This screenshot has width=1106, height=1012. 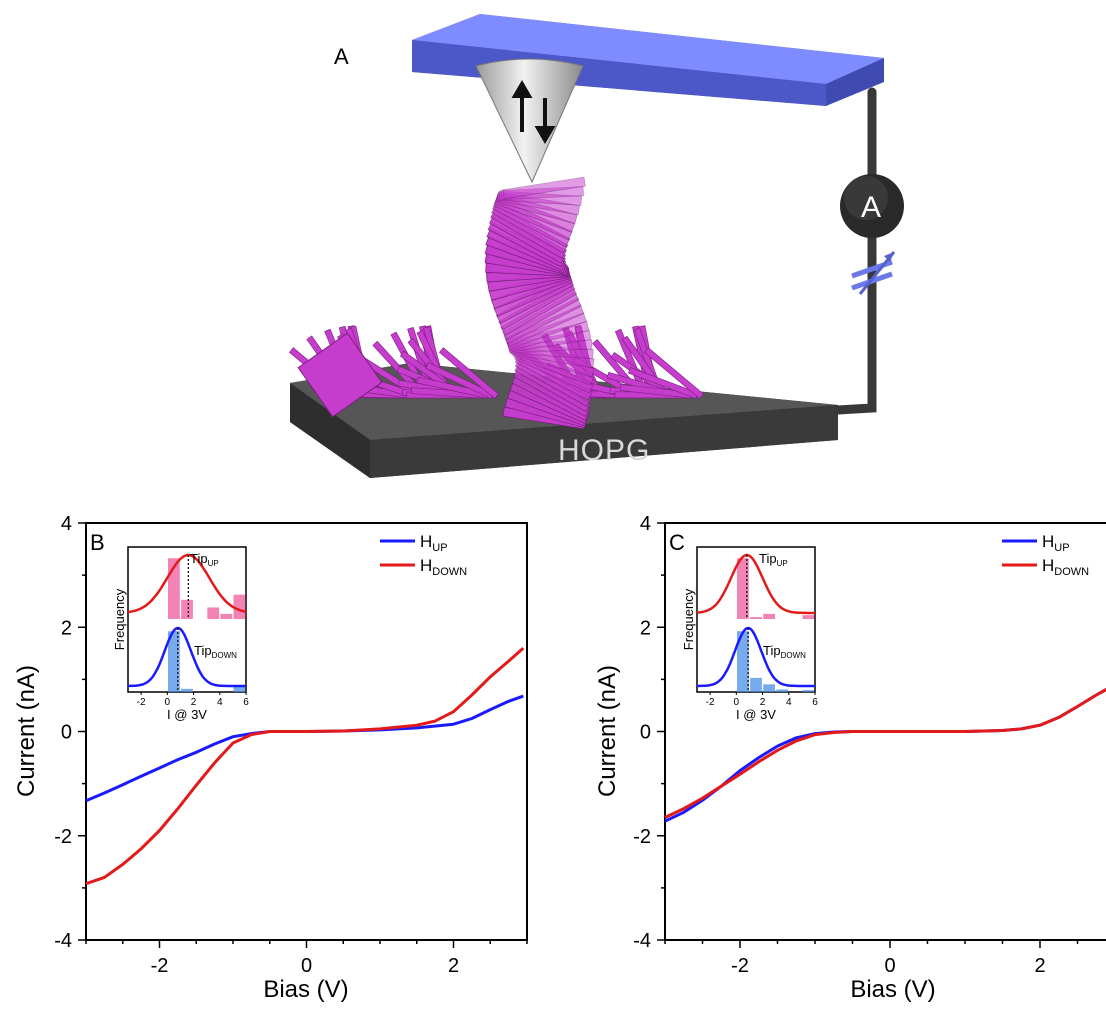 I want to click on chart-b-x-axis-title: Bias (V), so click(x=305, y=989).